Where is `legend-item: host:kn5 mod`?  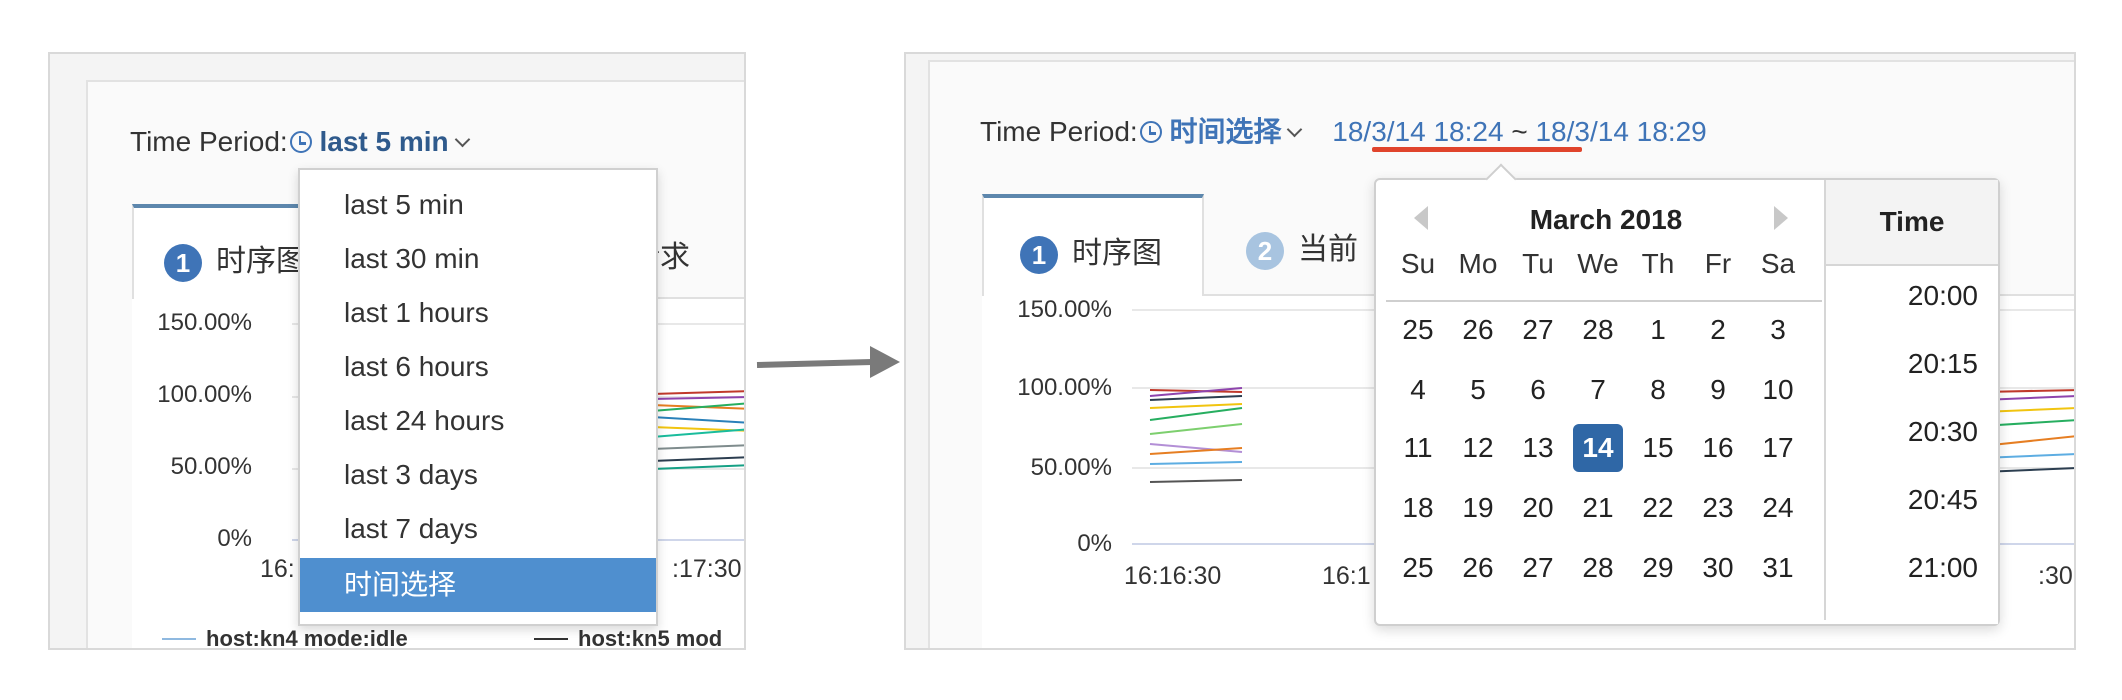
legend-item: host:kn5 mod is located at coordinates (628, 637).